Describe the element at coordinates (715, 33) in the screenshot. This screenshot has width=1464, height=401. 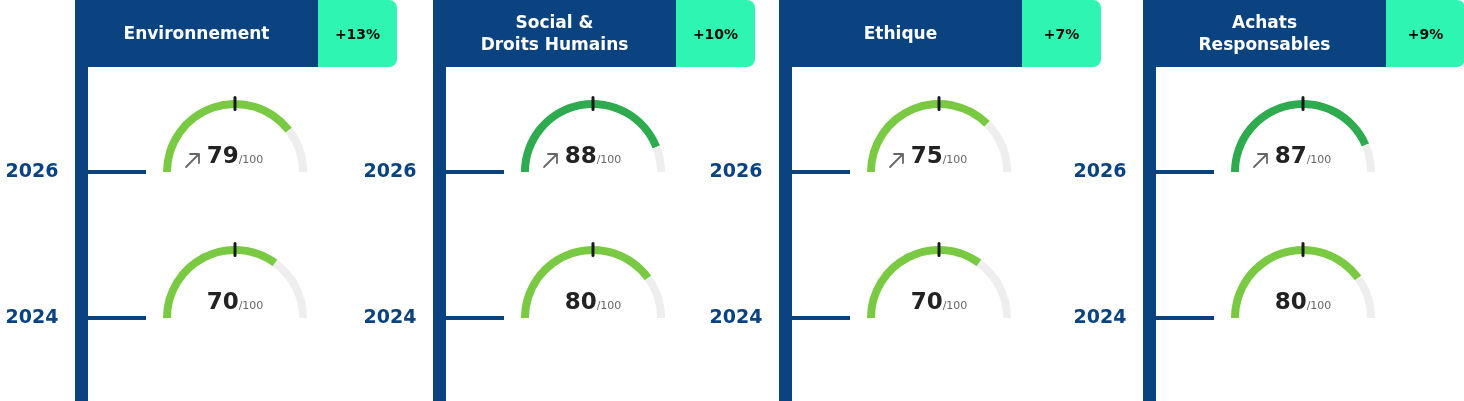
I see `text: +10%` at that location.